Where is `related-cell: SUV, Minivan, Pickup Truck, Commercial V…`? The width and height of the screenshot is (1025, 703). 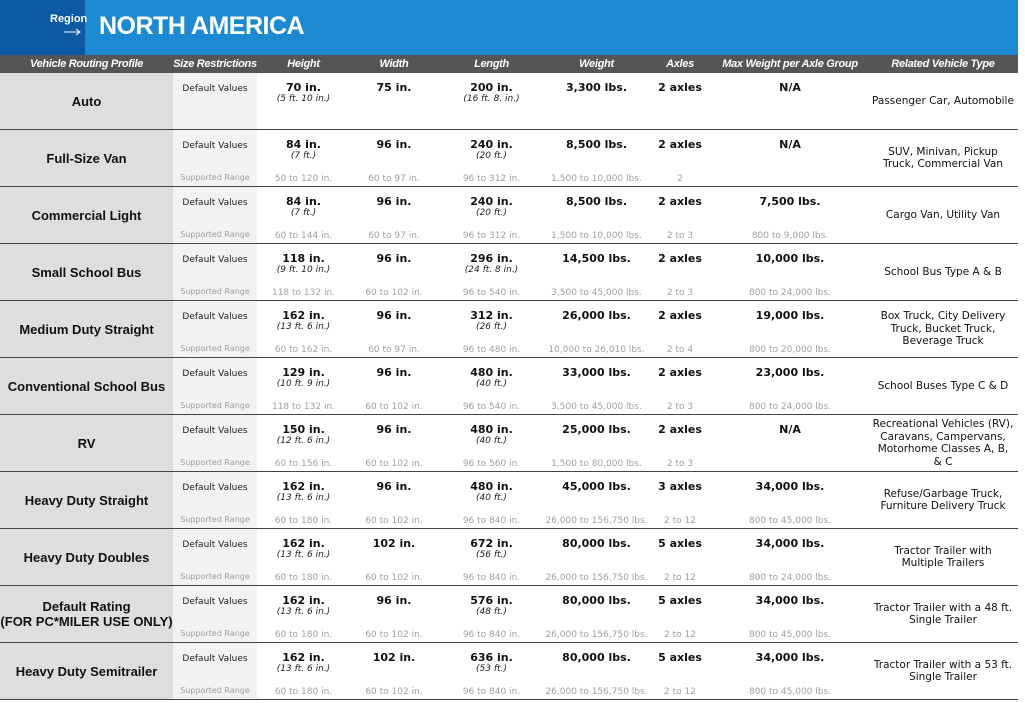
related-cell: SUV, Minivan, Pickup Truck, Commercial V… is located at coordinates (943, 158).